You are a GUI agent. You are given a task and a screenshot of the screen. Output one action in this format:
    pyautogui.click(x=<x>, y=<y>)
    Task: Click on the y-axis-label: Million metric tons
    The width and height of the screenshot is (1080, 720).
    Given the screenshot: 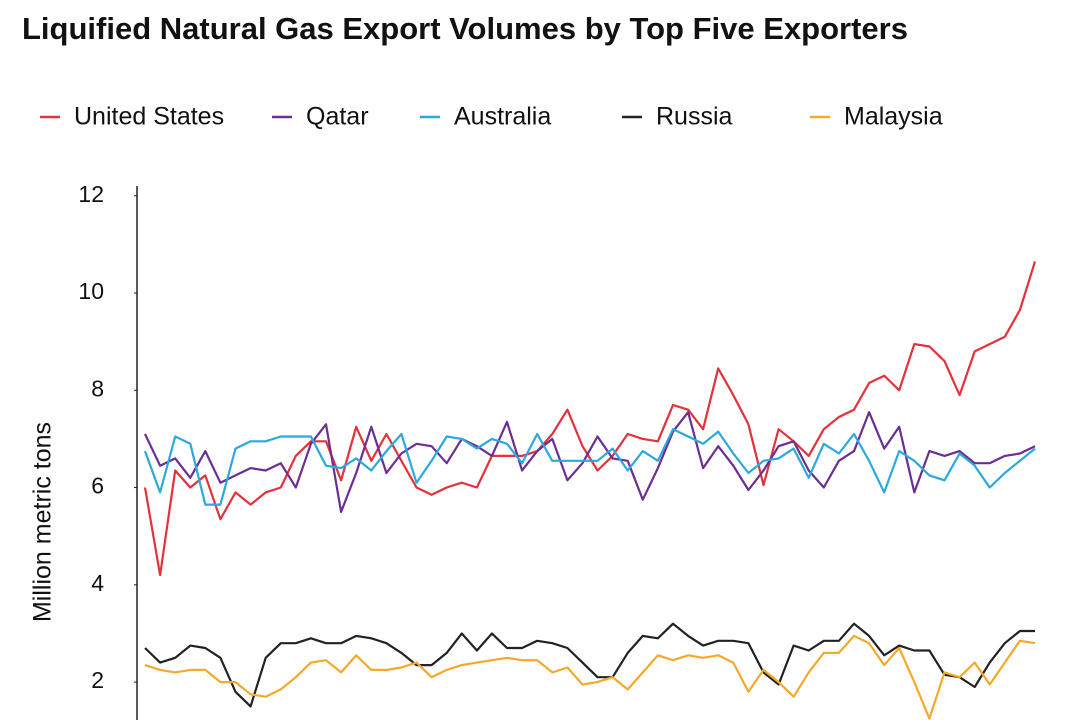 What is the action you would take?
    pyautogui.click(x=43, y=522)
    